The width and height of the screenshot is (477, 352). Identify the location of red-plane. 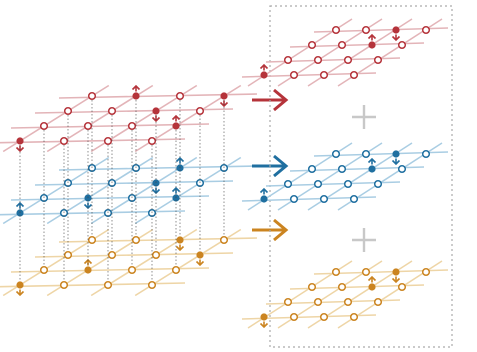
(345, 52).